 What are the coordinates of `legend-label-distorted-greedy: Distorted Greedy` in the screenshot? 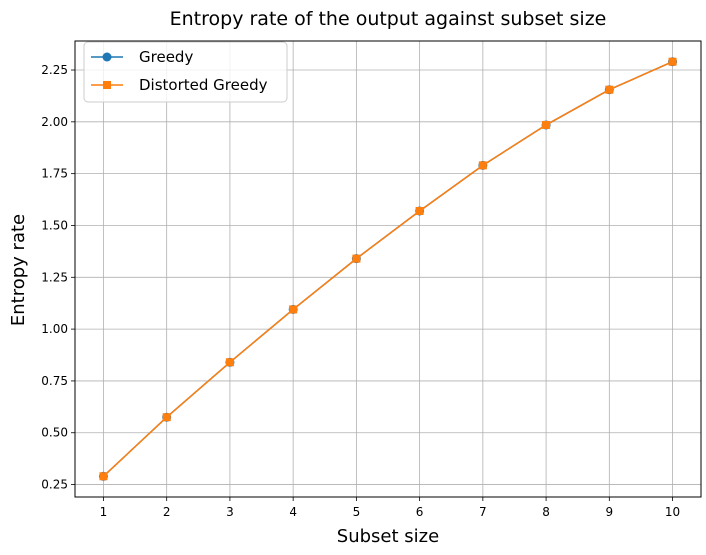 It's located at (203, 85).